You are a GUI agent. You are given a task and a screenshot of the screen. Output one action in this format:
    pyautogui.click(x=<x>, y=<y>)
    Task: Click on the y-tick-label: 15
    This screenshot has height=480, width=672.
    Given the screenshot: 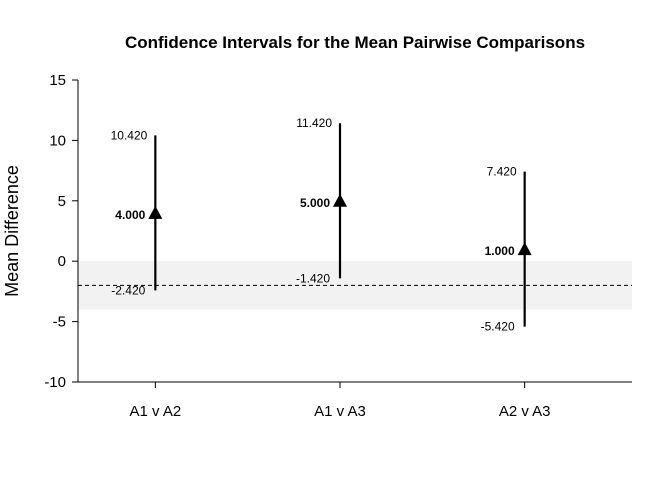 What is the action you would take?
    pyautogui.click(x=57, y=80)
    